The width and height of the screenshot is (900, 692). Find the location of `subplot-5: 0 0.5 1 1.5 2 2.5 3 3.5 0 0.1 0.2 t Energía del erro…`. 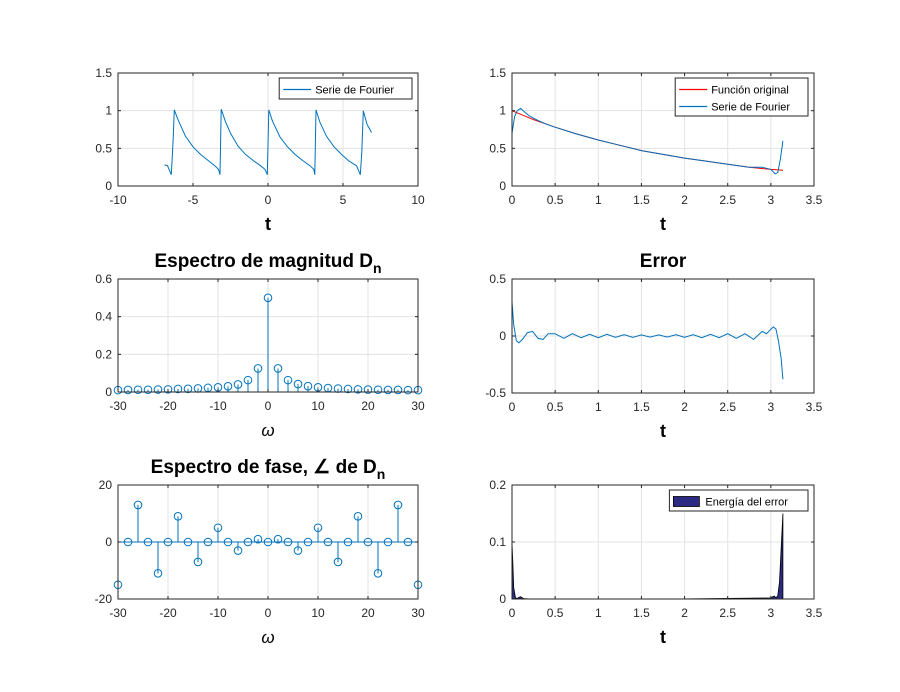

subplot-5: 0 0.5 1 1.5 2 2.5 3 3.5 0 0.1 0.2 t Energía del erro… is located at coordinates (655, 562).